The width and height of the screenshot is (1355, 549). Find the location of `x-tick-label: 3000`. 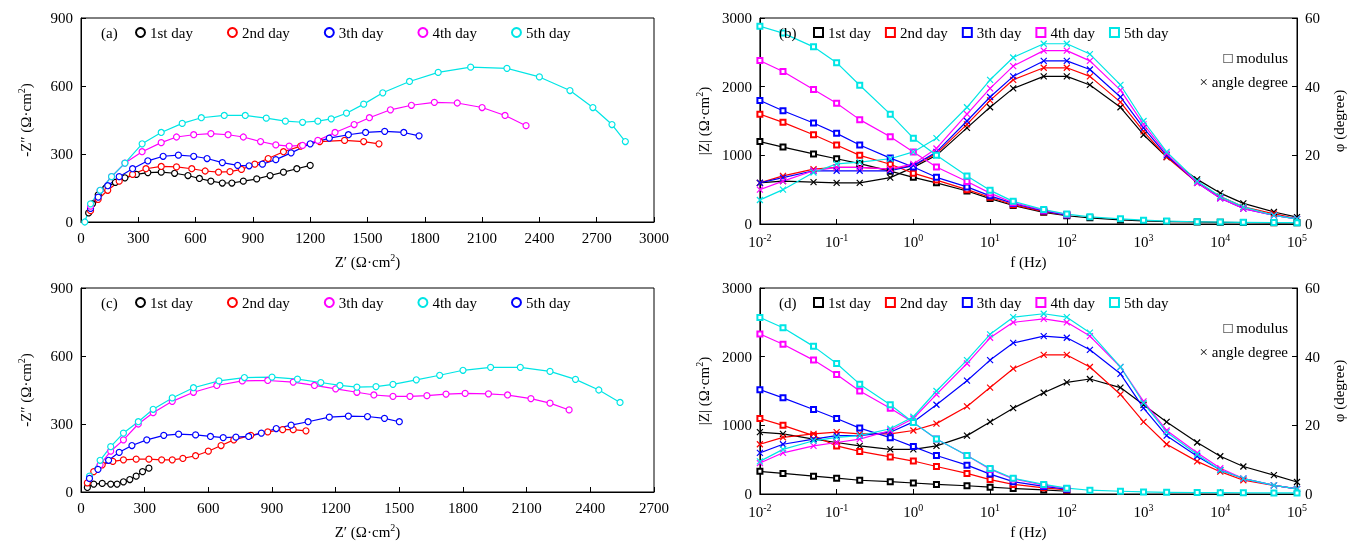

x-tick-label: 3000 is located at coordinates (654, 237).